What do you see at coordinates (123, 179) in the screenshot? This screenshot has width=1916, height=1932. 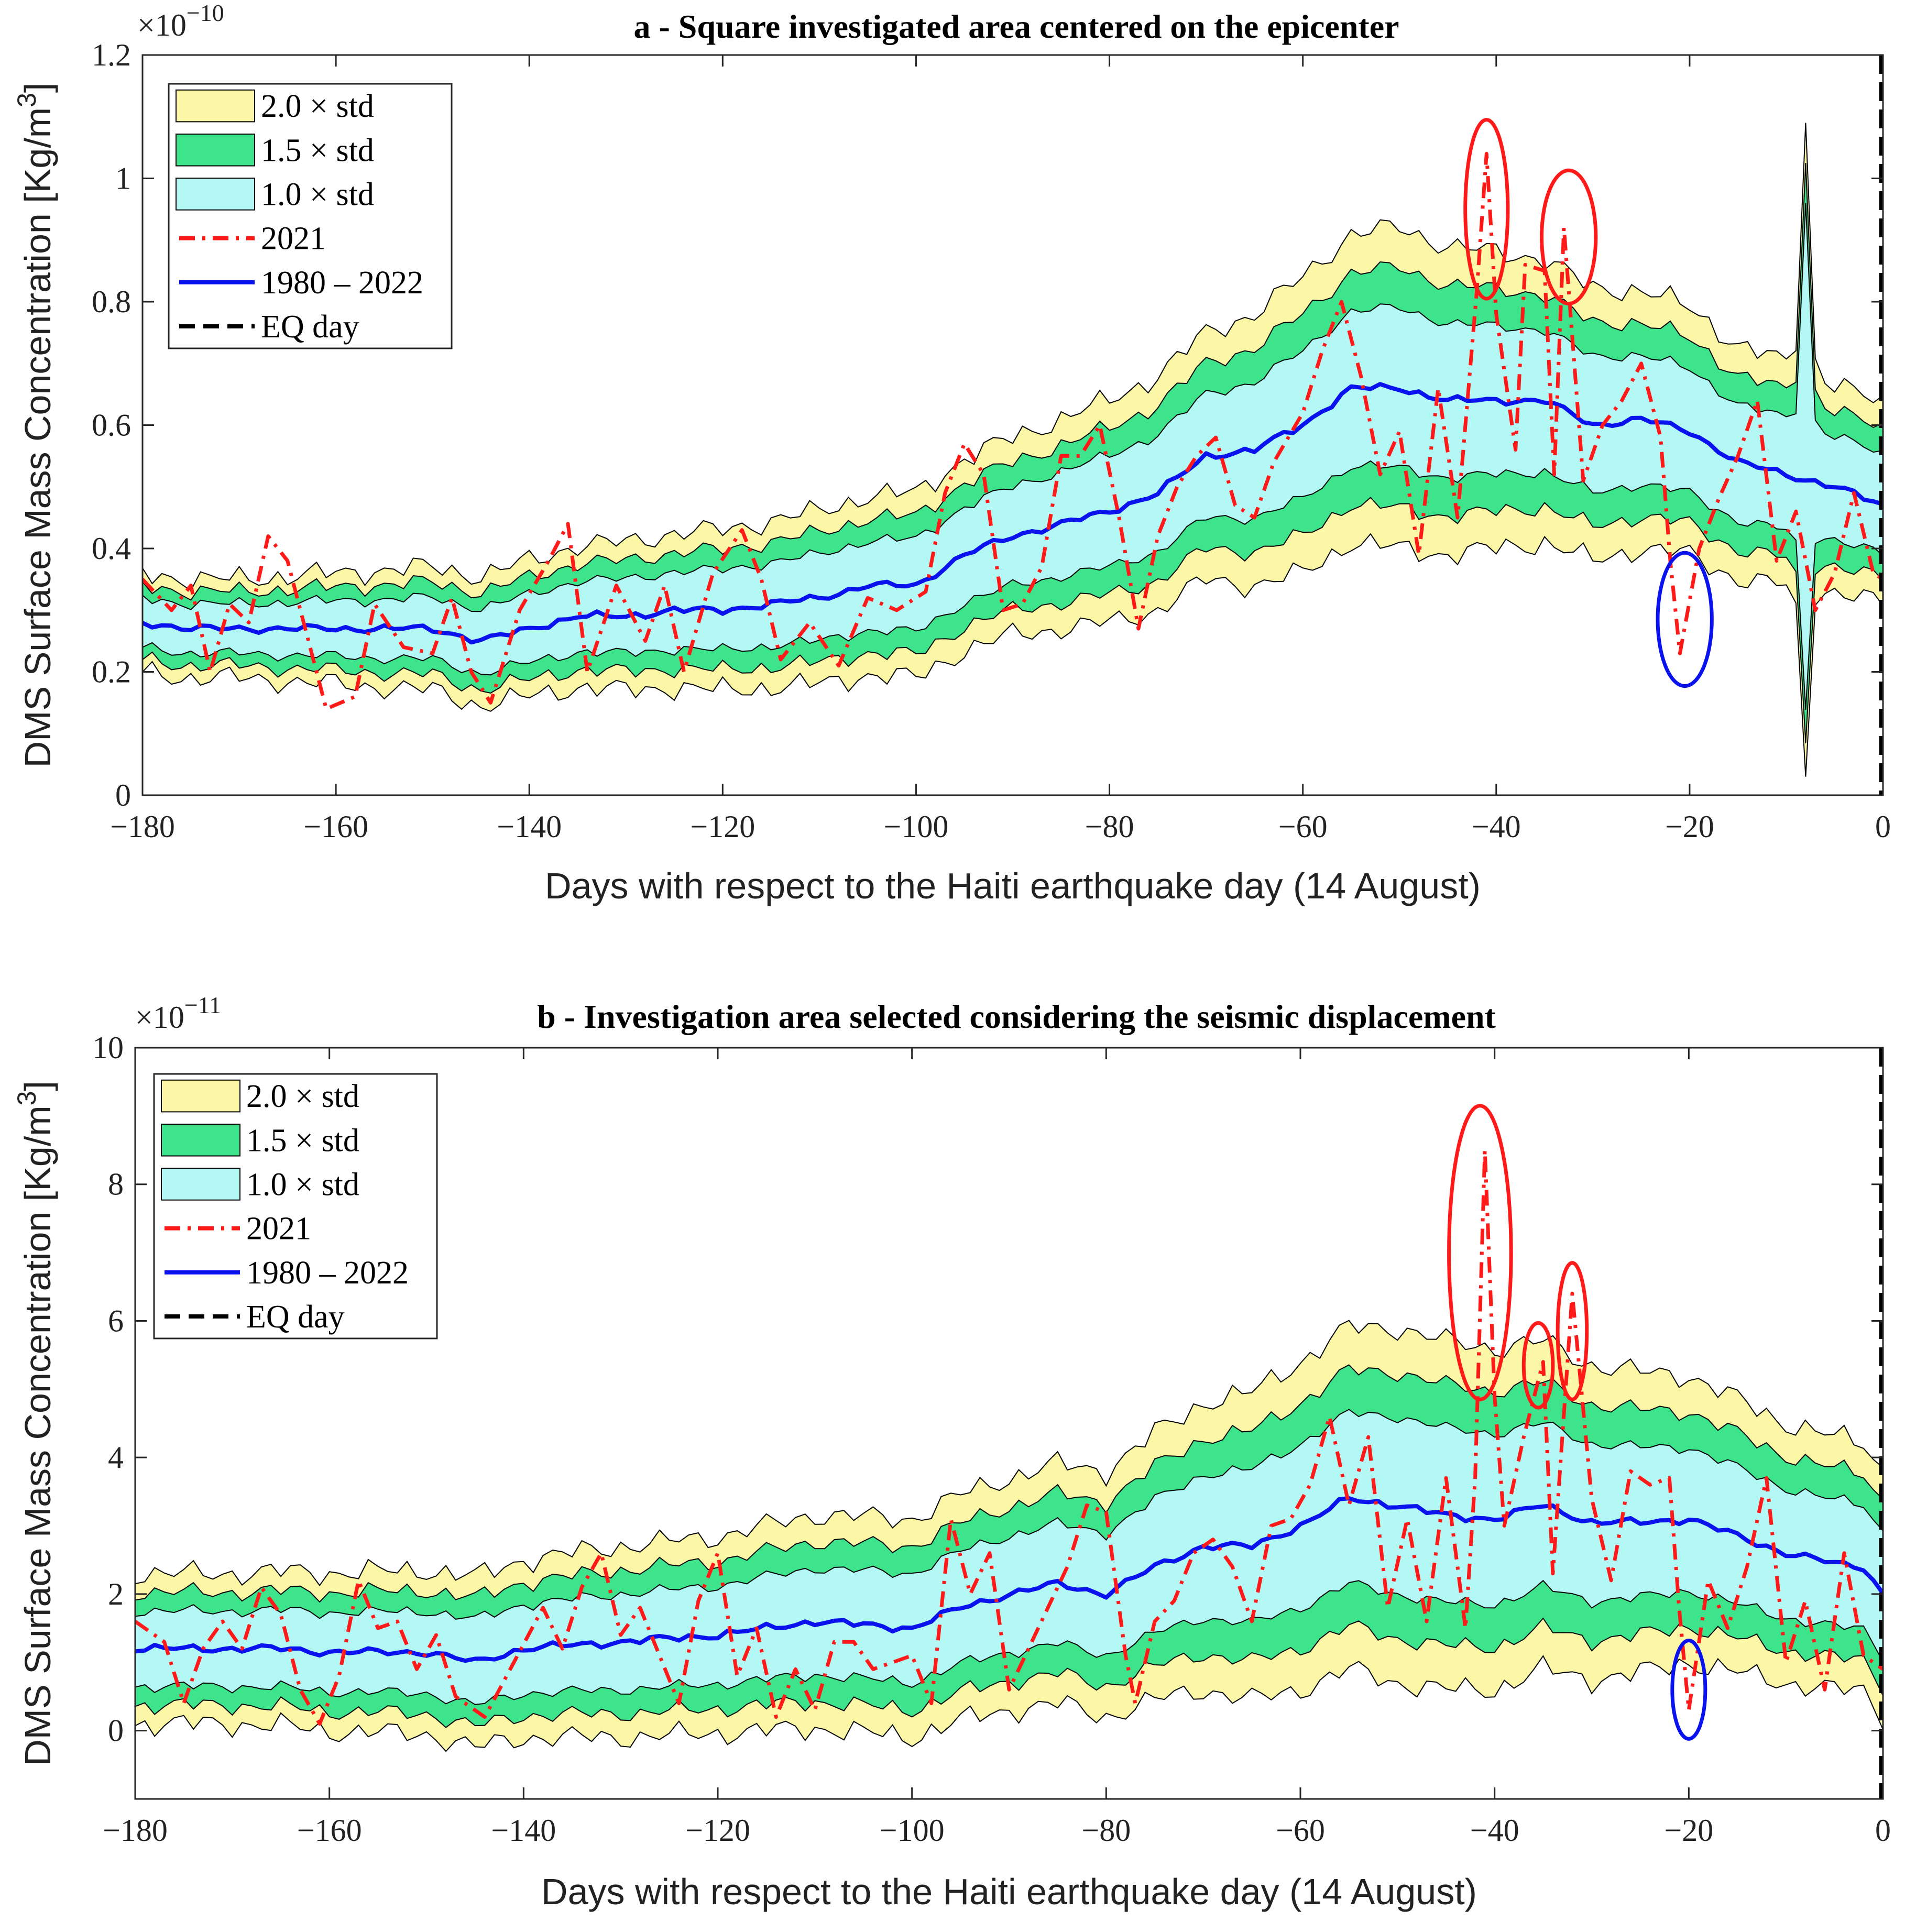 I see `y-tick-label: 1` at bounding box center [123, 179].